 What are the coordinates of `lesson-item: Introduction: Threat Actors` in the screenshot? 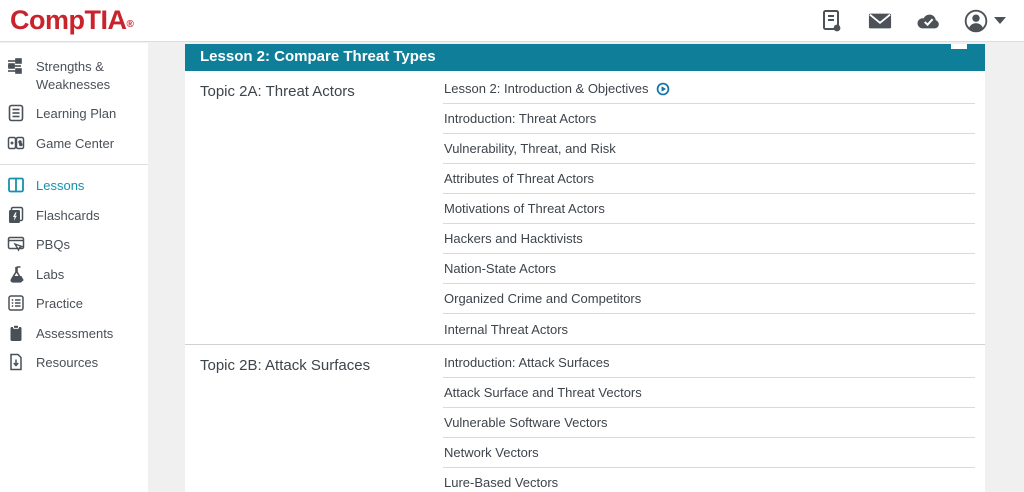 It's located at (709, 119).